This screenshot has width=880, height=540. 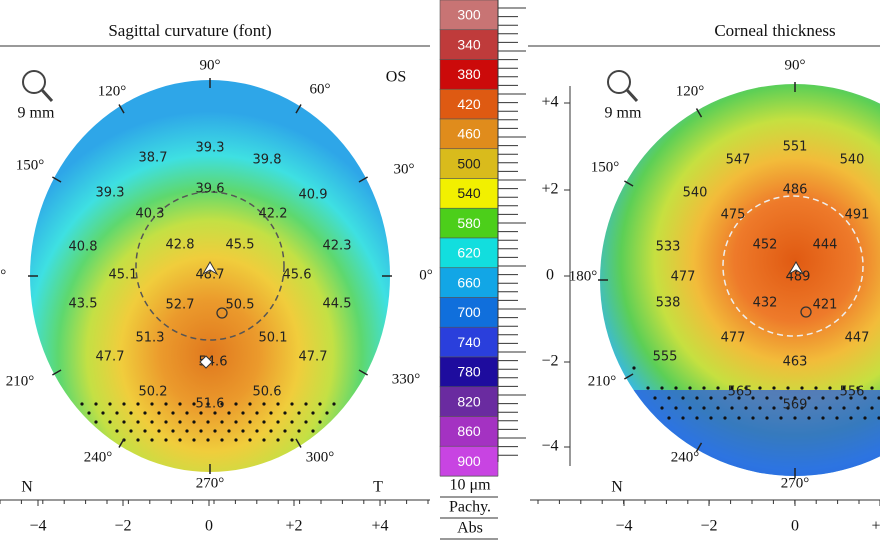 What do you see at coordinates (550, 275) in the screenshot?
I see `y-tick-label: 0` at bounding box center [550, 275].